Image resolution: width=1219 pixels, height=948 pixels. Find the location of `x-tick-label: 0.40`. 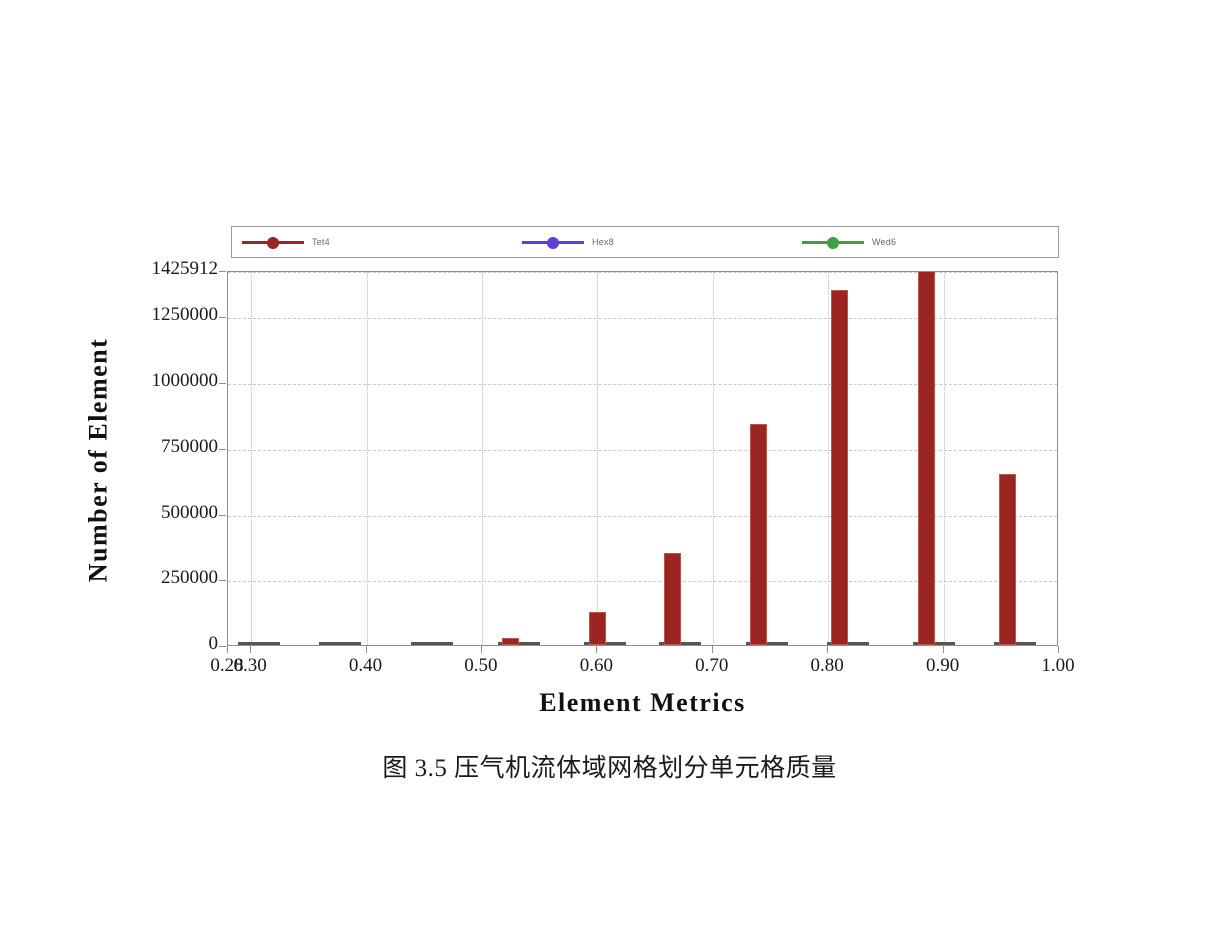

x-tick-label: 0.40 is located at coordinates (365, 665).